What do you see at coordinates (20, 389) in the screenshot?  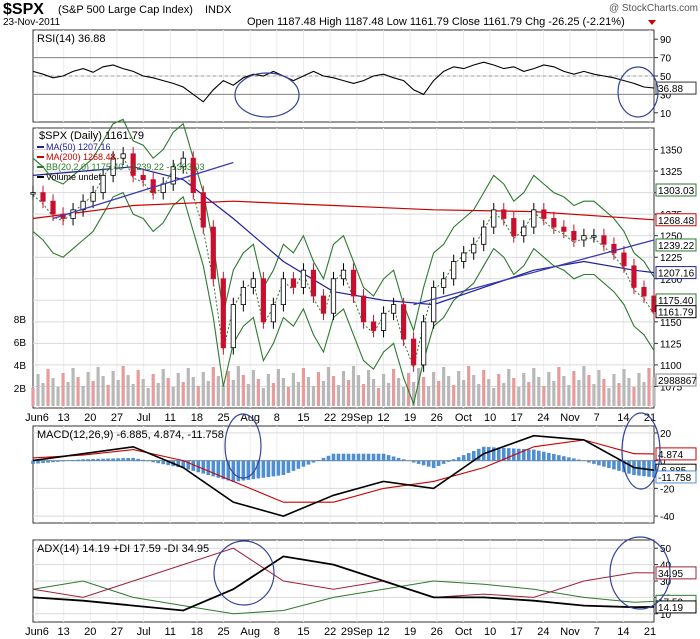 I see `volume-left-tick-0: 2B` at bounding box center [20, 389].